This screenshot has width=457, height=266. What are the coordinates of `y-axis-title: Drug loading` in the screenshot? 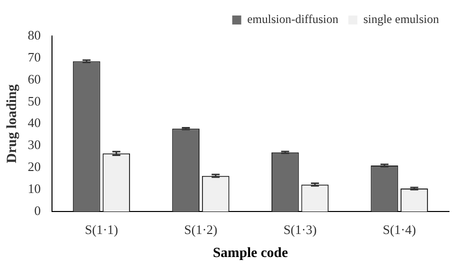 It's located at (12, 124).